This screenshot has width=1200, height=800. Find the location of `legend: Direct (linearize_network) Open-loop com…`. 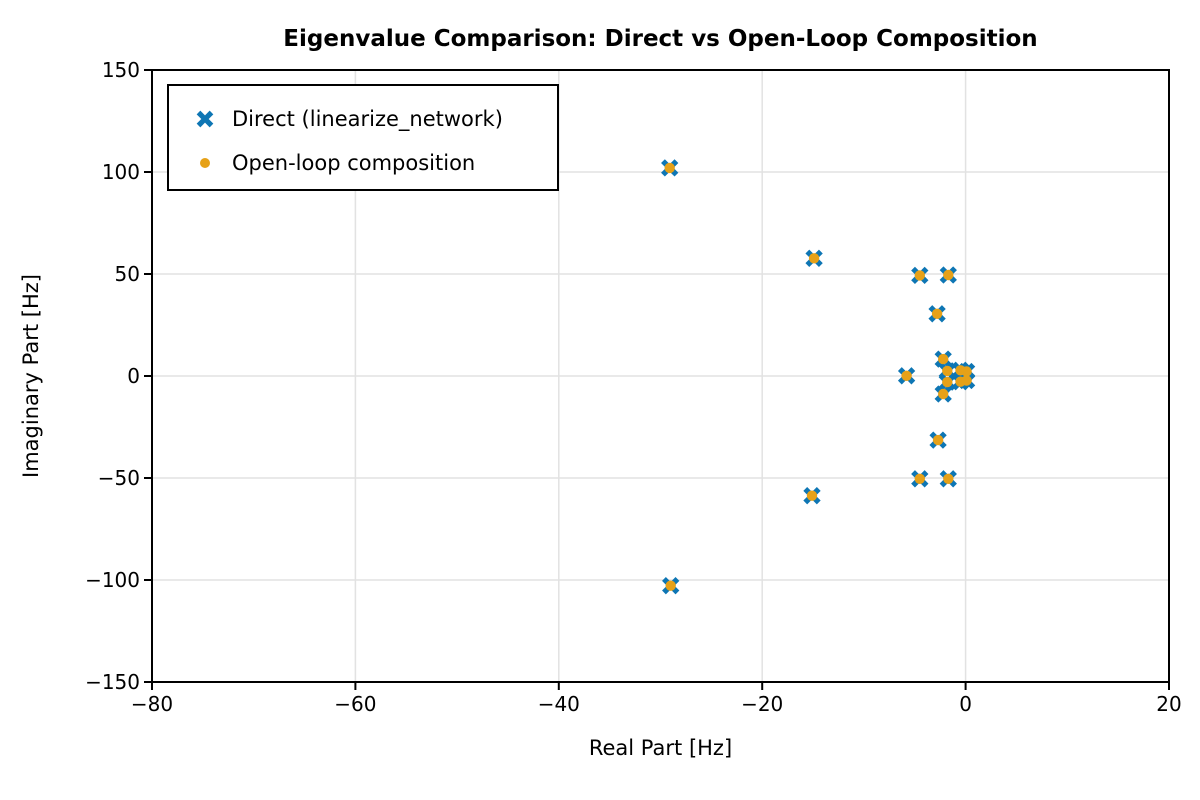

legend: Direct (linearize_network) Open-loop com… is located at coordinates (363, 137).